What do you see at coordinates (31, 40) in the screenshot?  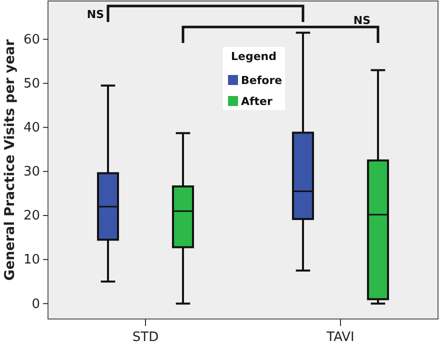 I see `y-tick-label: 60` at bounding box center [31, 40].